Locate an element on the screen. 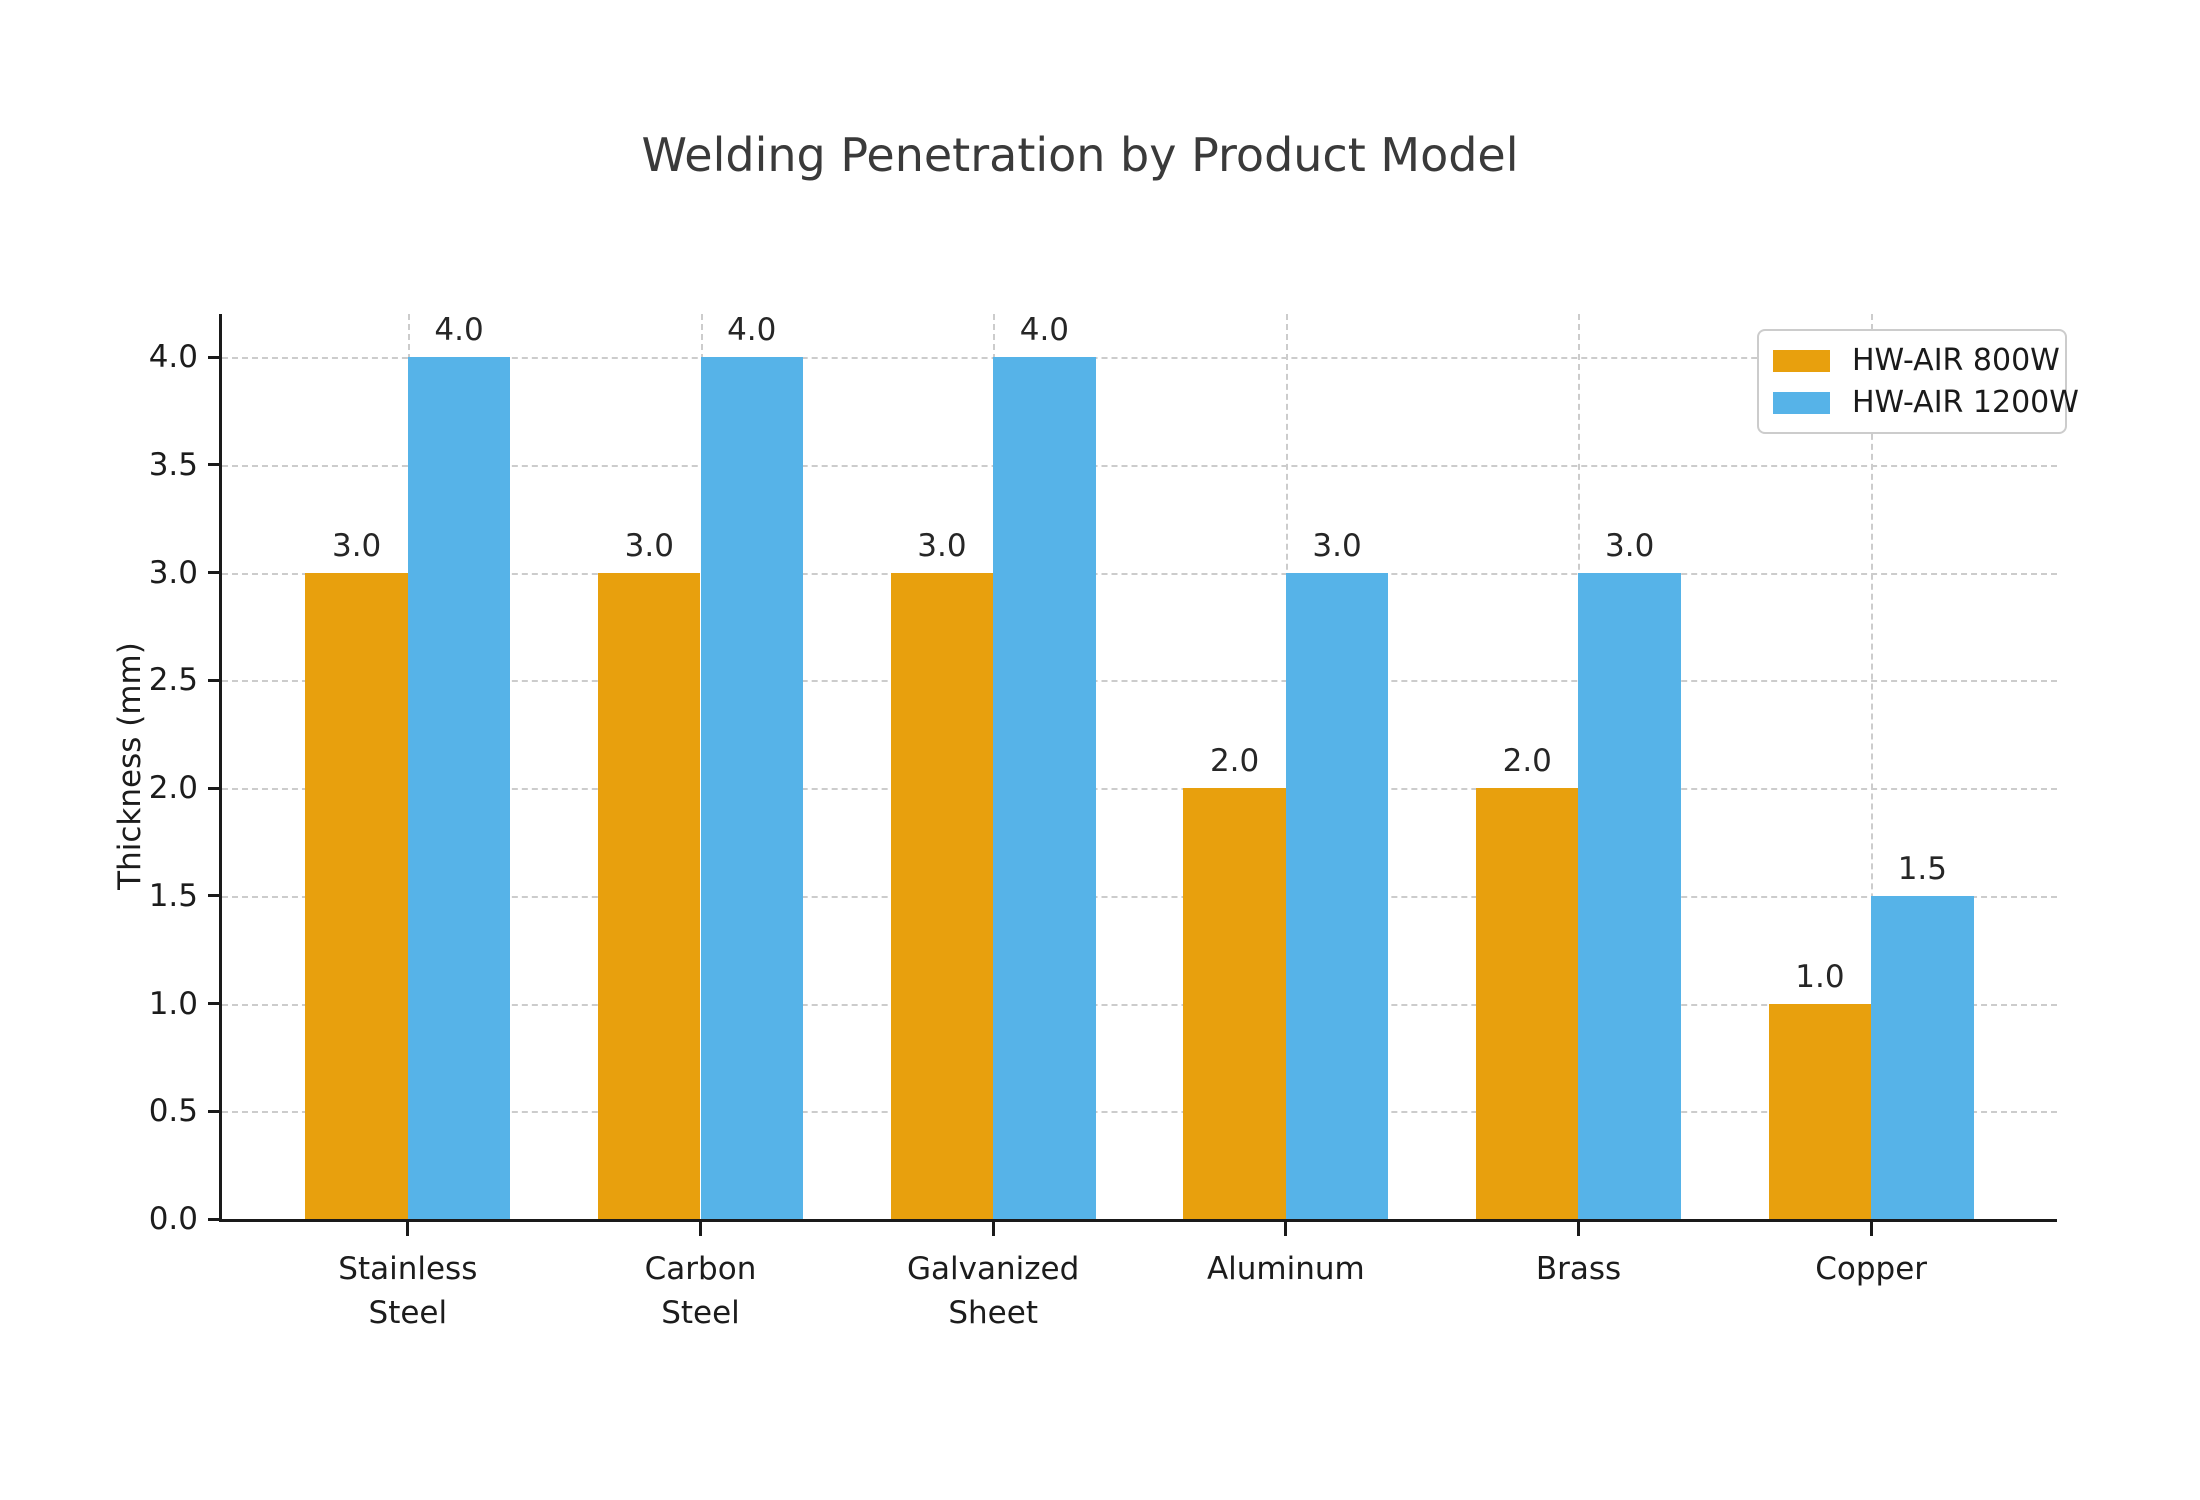 Image resolution: width=2200 pixels, height=1500 pixels. x-tick-label-copper: Copper is located at coordinates (1871, 1269).